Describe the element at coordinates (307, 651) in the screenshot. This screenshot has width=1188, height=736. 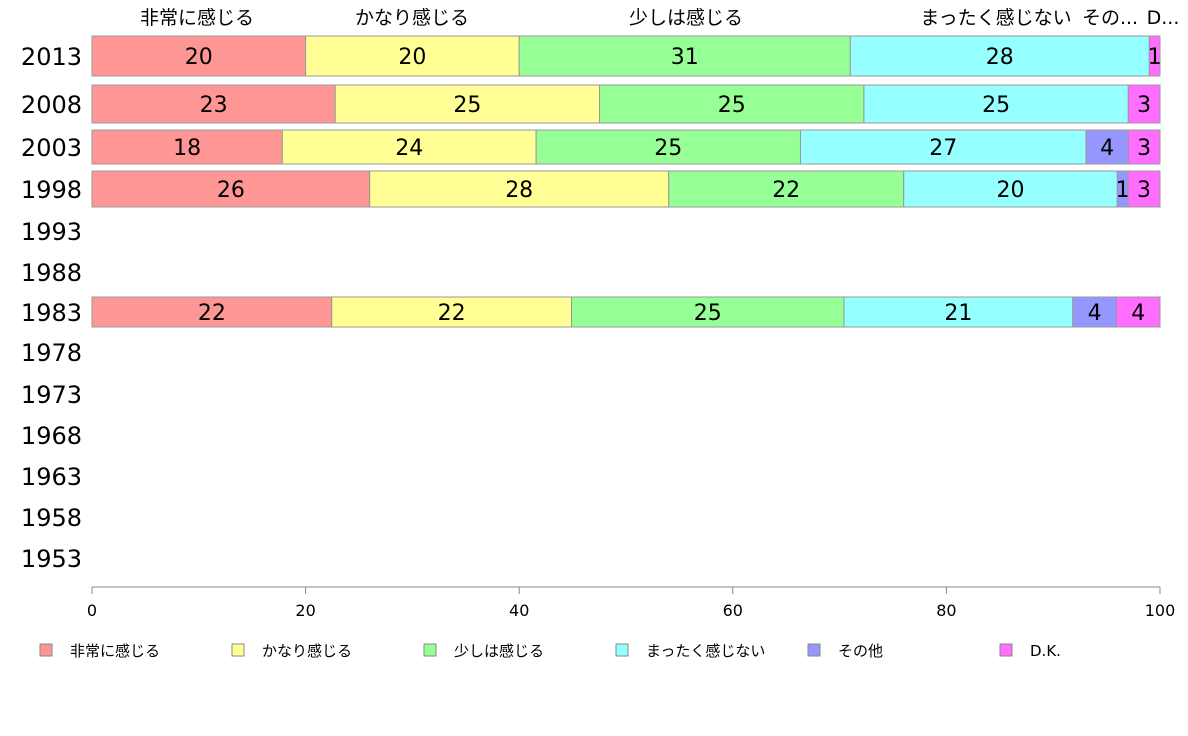
I see `legend-label: かなり感じる` at that location.